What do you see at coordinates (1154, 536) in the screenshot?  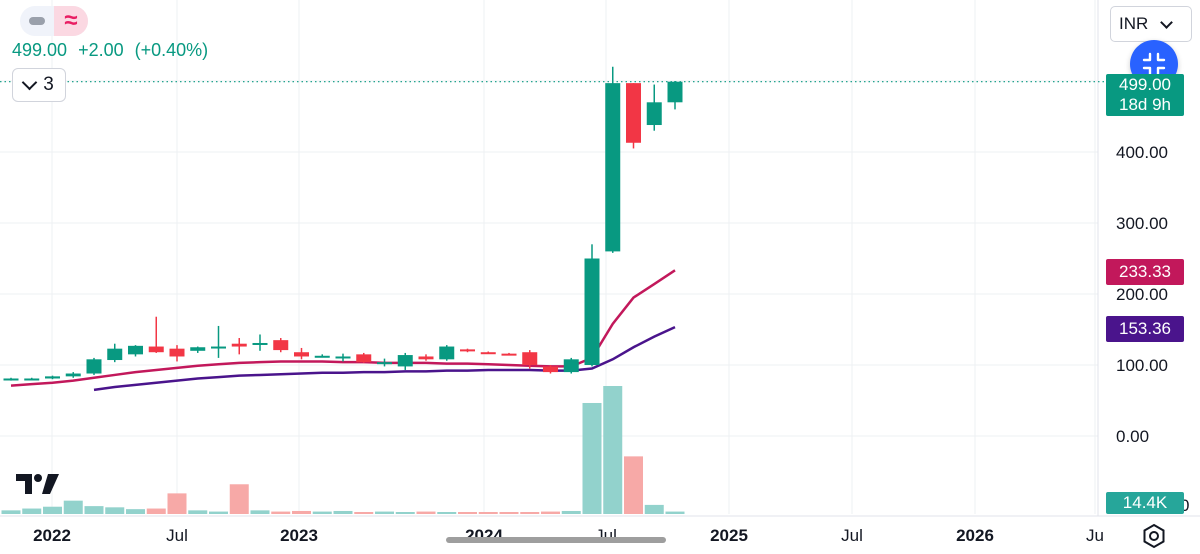 I see `settings-gear-icon` at bounding box center [1154, 536].